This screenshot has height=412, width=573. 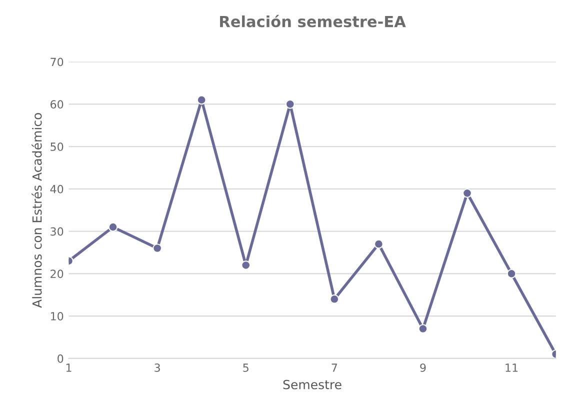 What do you see at coordinates (57, 274) in the screenshot?
I see `y-tick-label: 20` at bounding box center [57, 274].